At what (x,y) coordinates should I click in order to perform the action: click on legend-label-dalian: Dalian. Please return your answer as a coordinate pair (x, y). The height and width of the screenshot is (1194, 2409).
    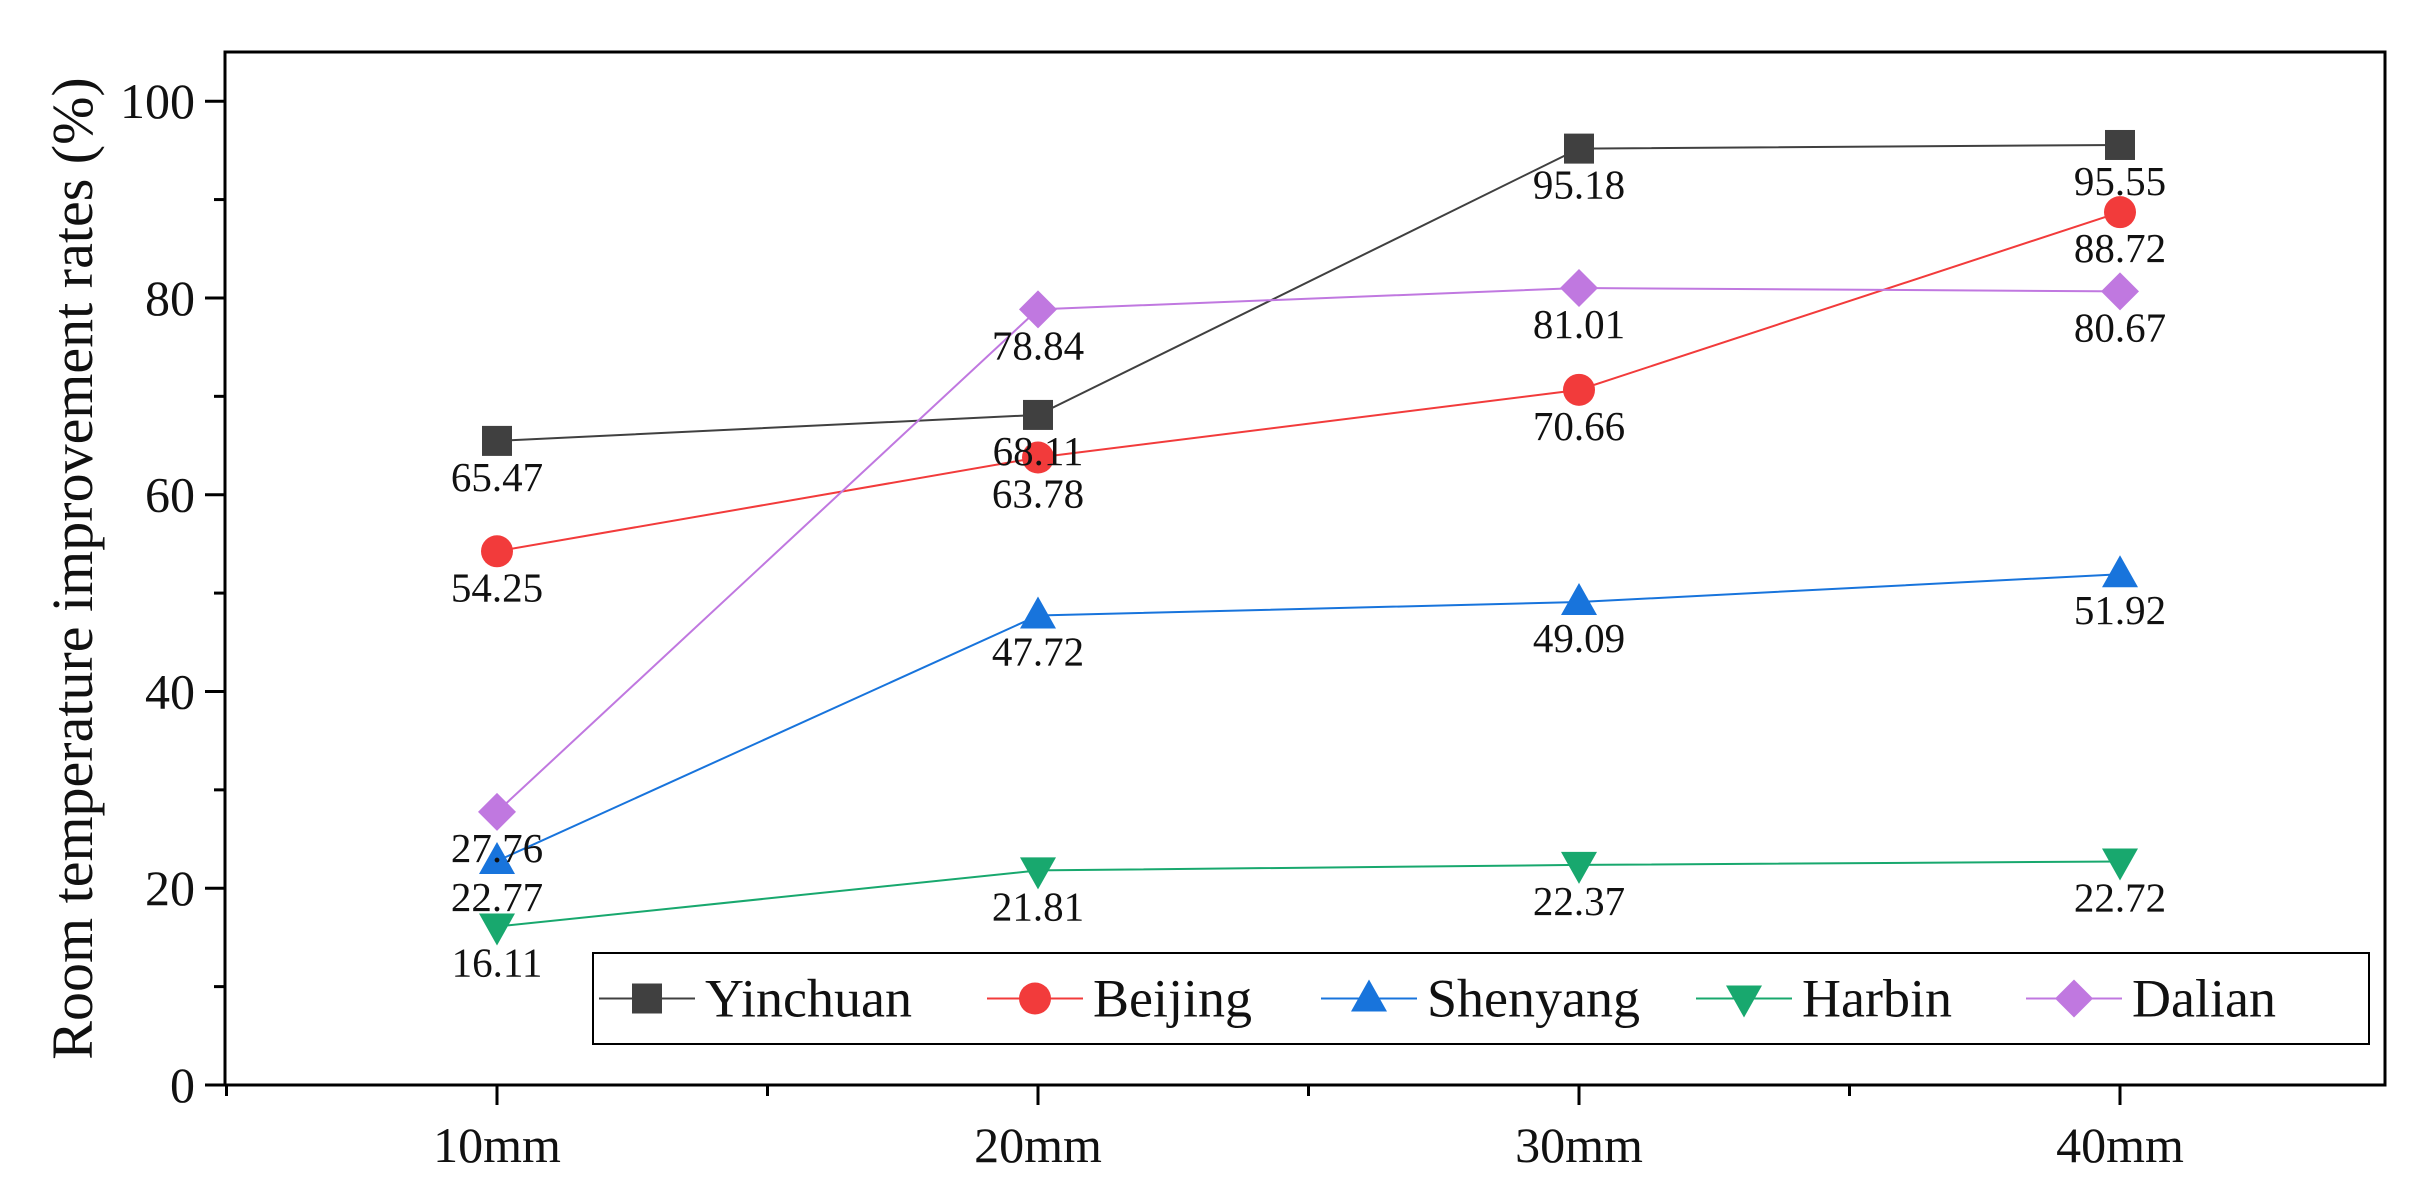
    Looking at the image, I should click on (2204, 999).